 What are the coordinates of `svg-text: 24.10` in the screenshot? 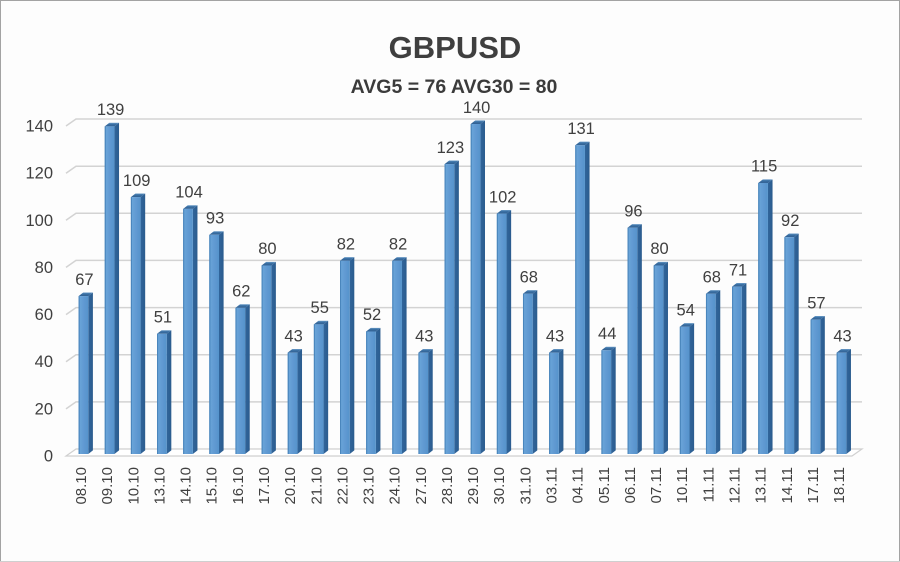 It's located at (395, 486).